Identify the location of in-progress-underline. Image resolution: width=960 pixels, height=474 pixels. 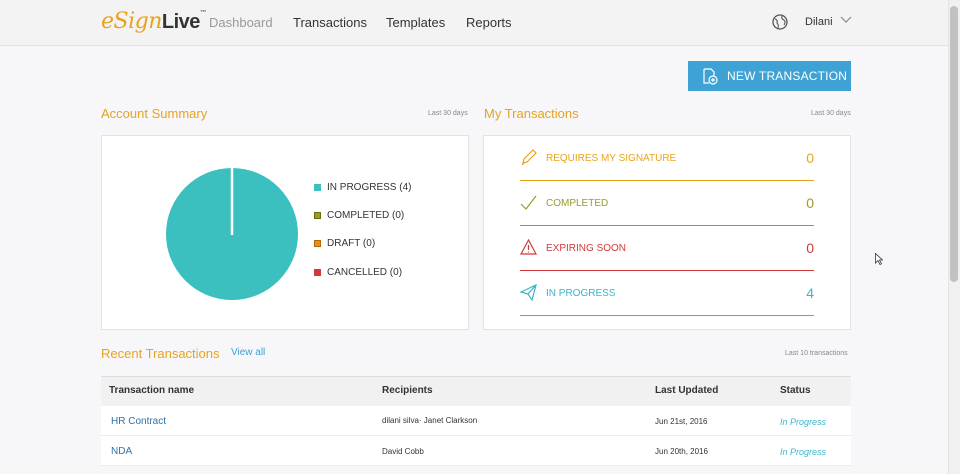
(667, 315).